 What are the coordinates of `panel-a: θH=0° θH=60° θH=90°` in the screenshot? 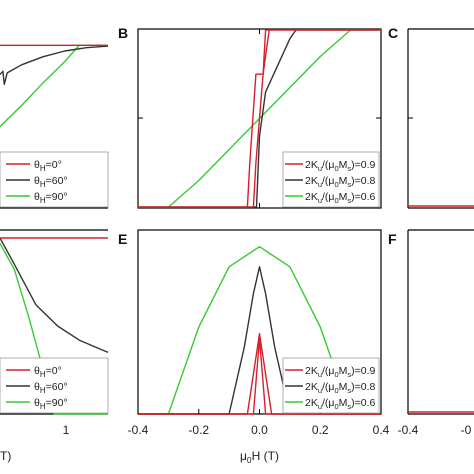 It's located at (54, 126).